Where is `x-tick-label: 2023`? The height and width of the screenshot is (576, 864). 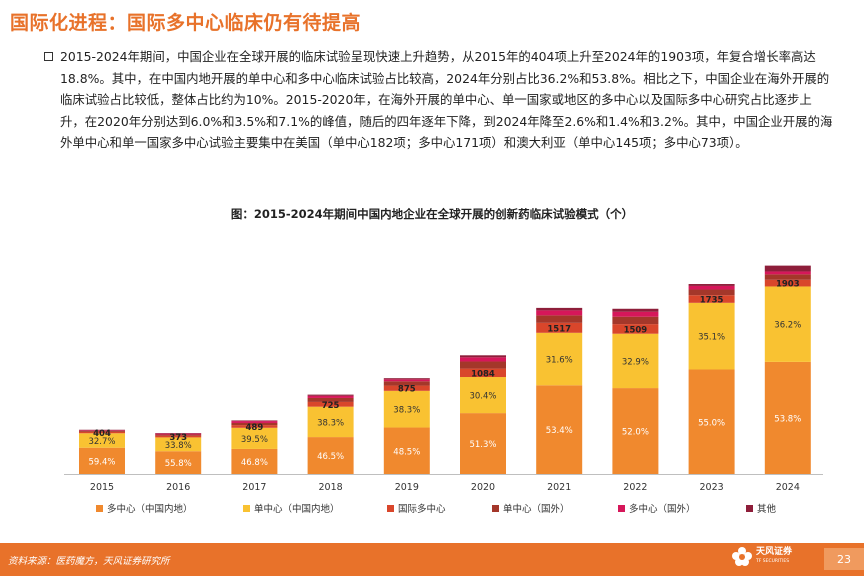
x-tick-label: 2023 is located at coordinates (712, 487).